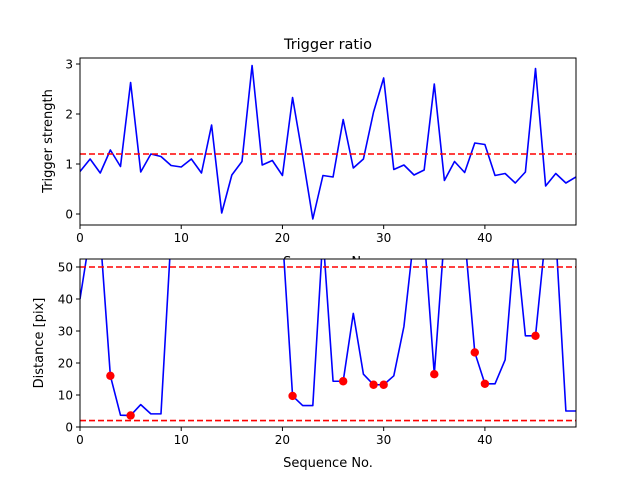 This screenshot has width=640, height=480. Describe the element at coordinates (65, 300) in the screenshot. I see `y-tick-label: 40` at that location.